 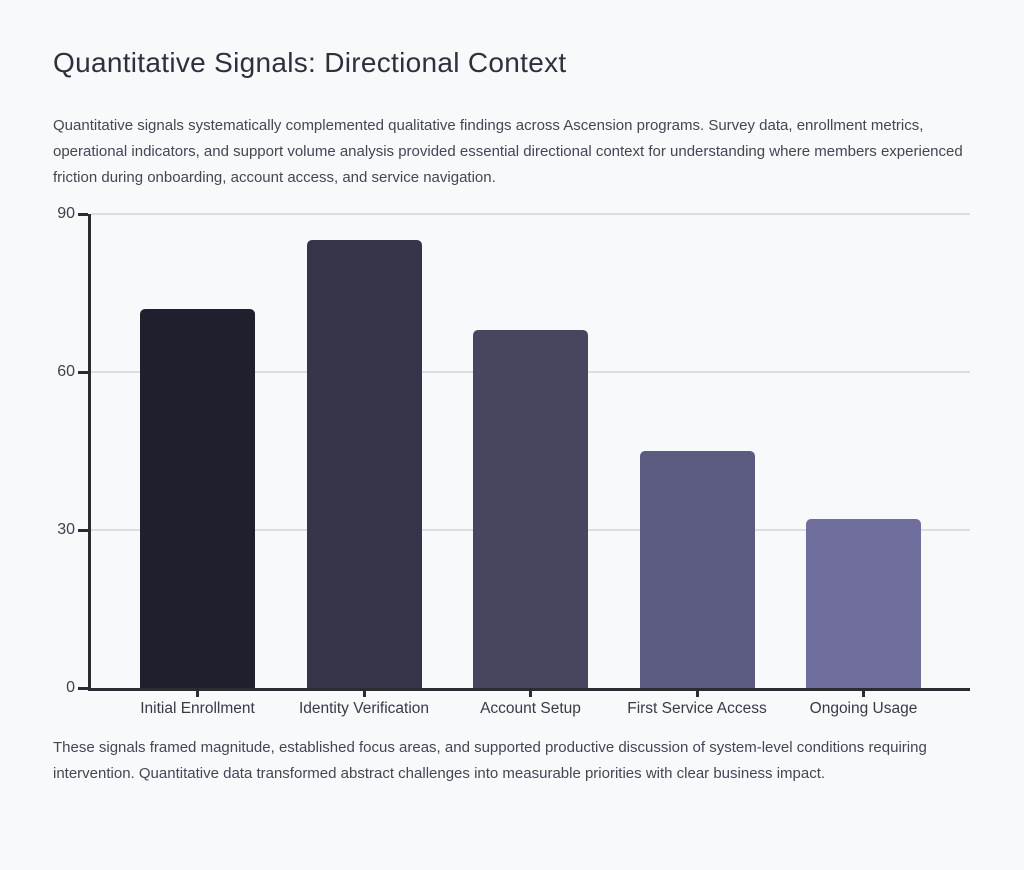 What do you see at coordinates (364, 464) in the screenshot?
I see `bar-identity-verification` at bounding box center [364, 464].